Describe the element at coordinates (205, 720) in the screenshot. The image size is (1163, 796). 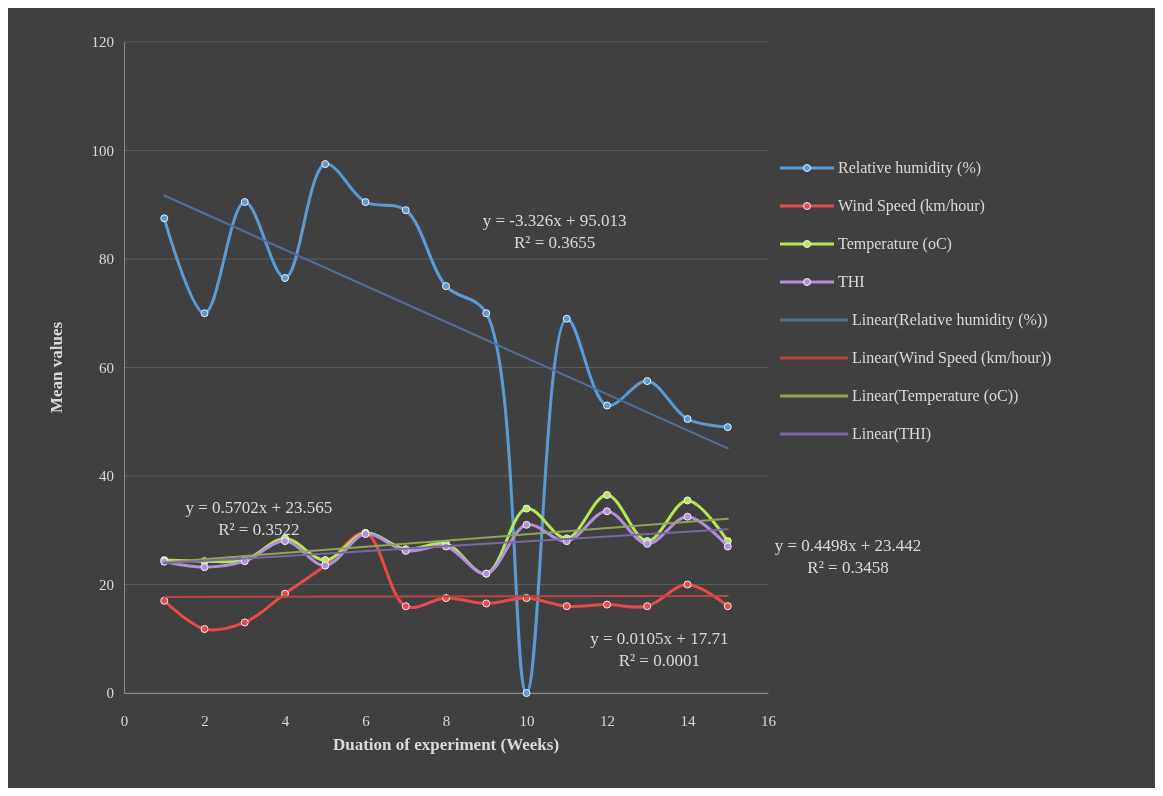
I see `x-tick-label: 2` at that location.